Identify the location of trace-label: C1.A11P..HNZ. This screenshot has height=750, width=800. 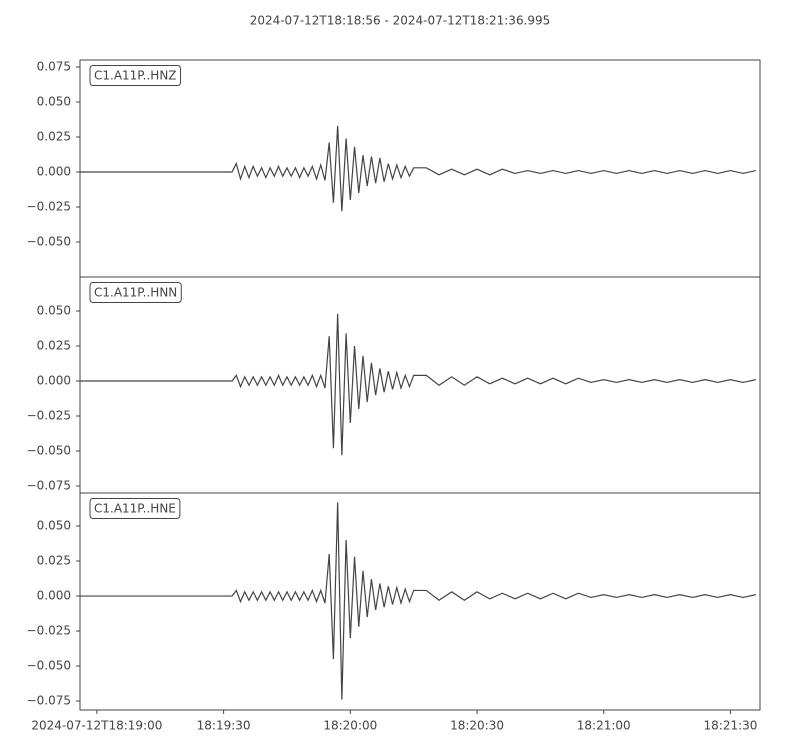
(135, 76).